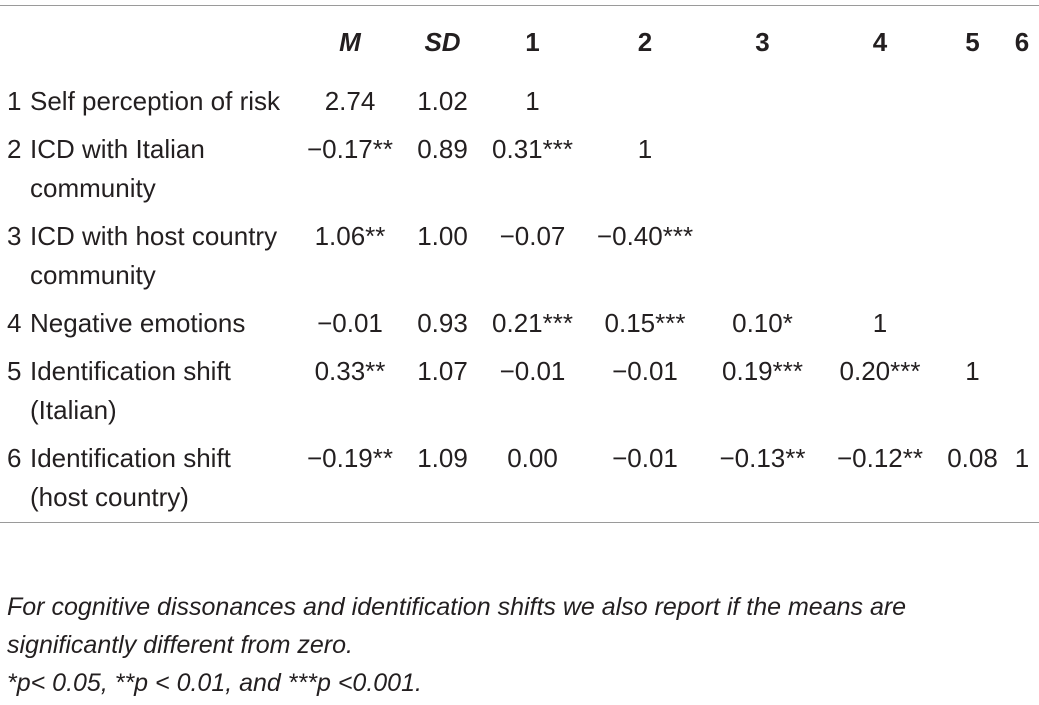 Image resolution: width=1039 pixels, height=705 pixels. What do you see at coordinates (442, 458) in the screenshot?
I see `table-cell: 1.09` at bounding box center [442, 458].